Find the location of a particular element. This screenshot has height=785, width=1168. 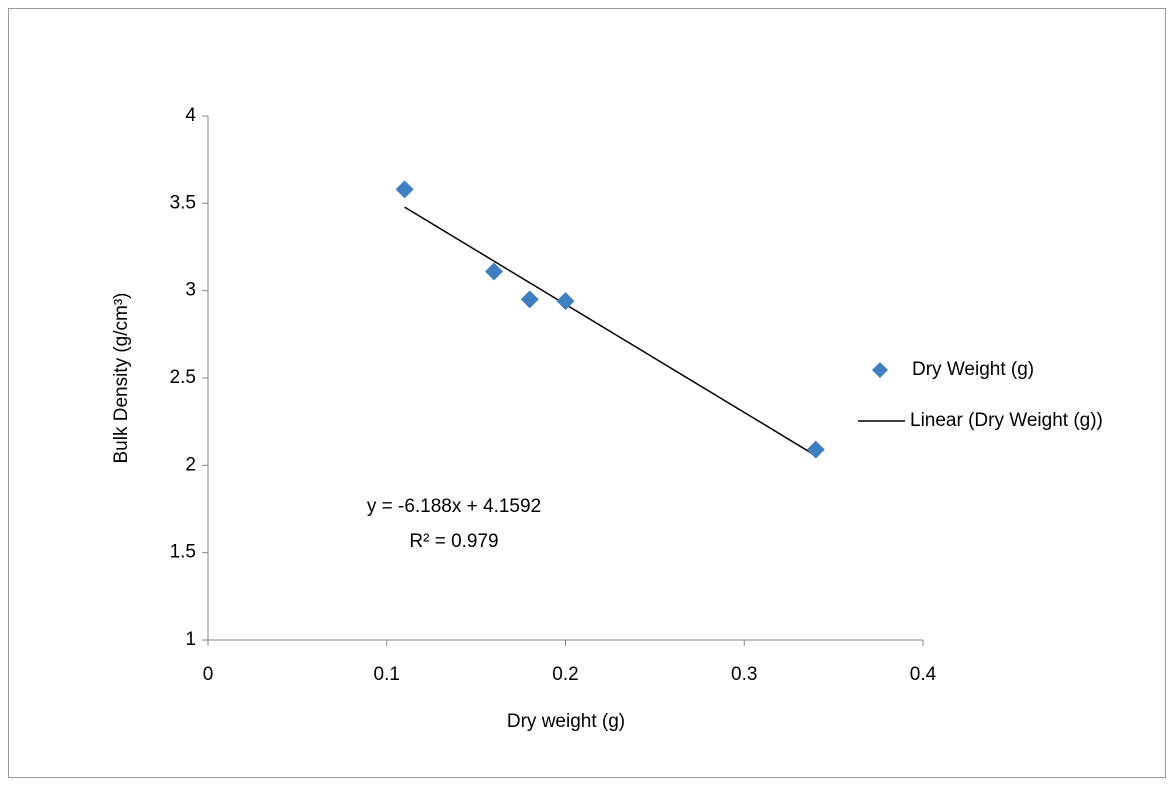

trendline-equation: y = -6.188x + 4.1592 is located at coordinates (454, 506).